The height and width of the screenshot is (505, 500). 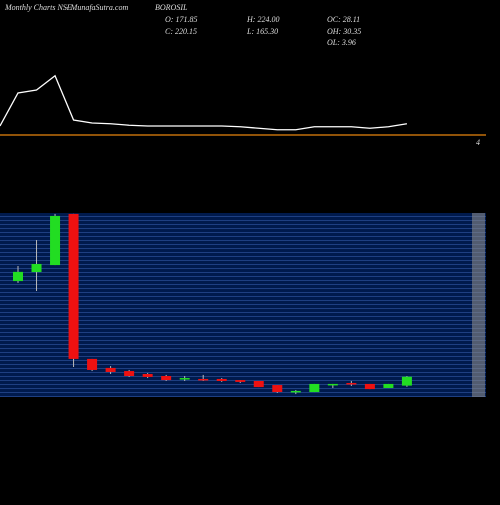 I want to click on baseline-label: 4, so click(x=478, y=142).